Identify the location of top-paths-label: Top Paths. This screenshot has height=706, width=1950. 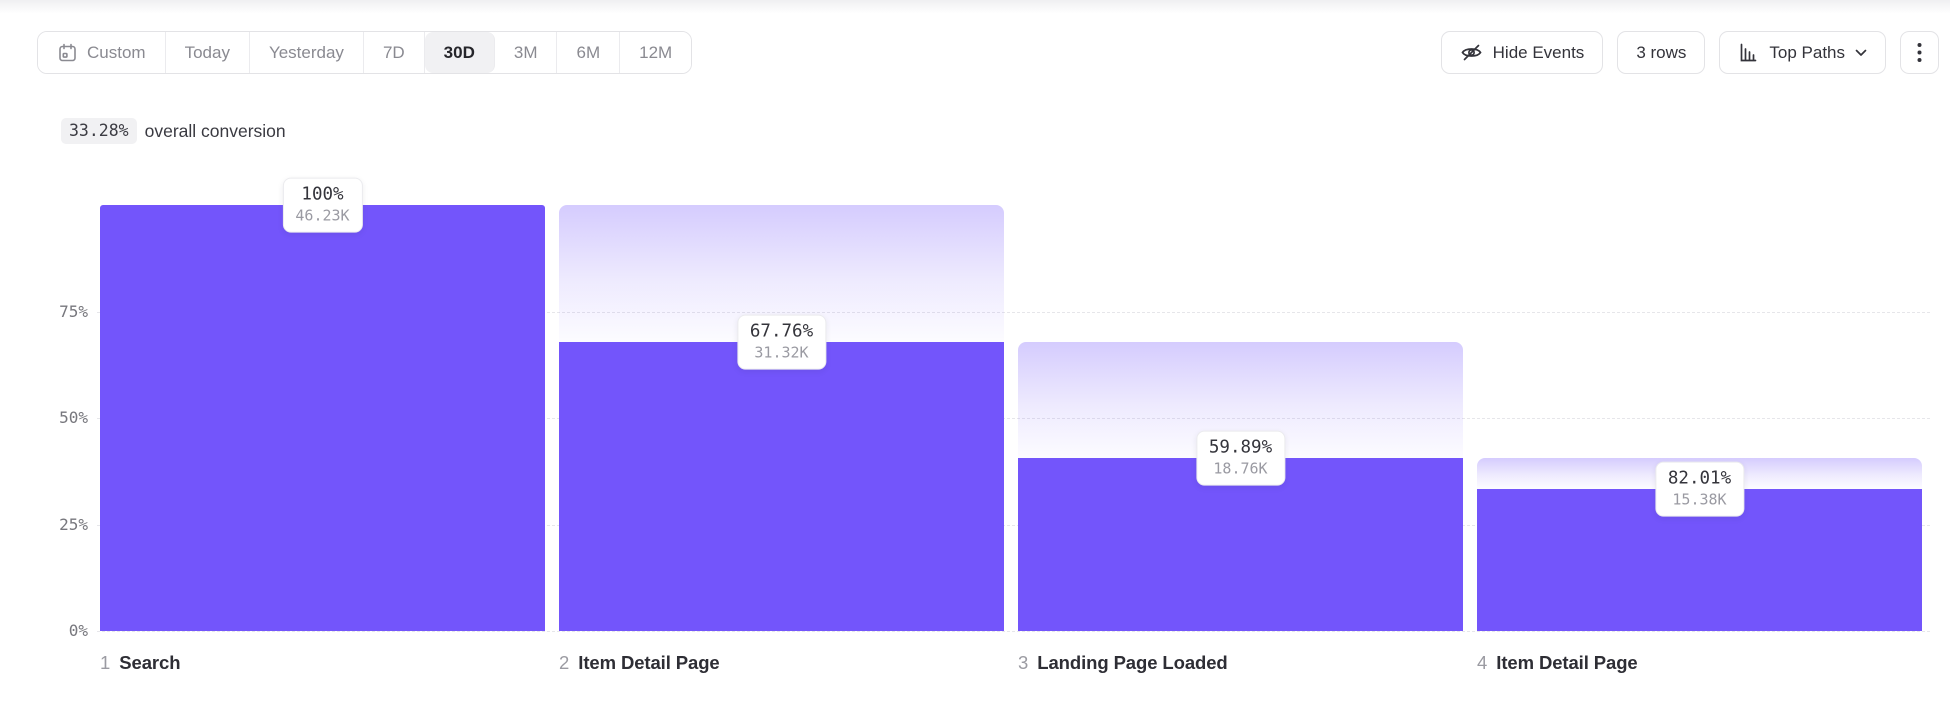
(1807, 52).